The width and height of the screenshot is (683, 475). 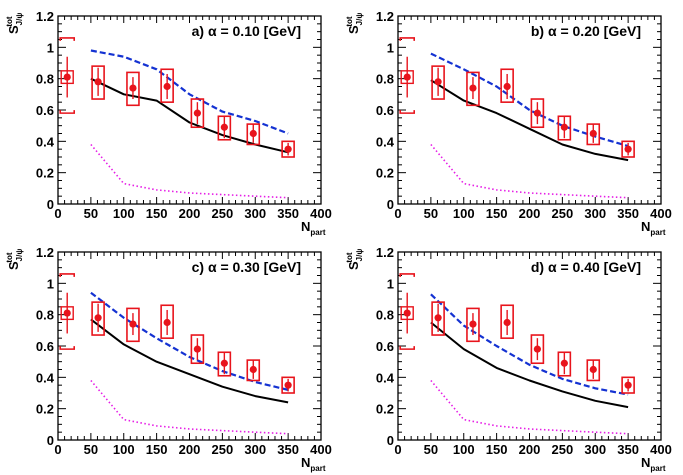 What do you see at coordinates (586, 267) in the screenshot?
I see `panel-title: d) α = 0.40 [GeV]` at bounding box center [586, 267].